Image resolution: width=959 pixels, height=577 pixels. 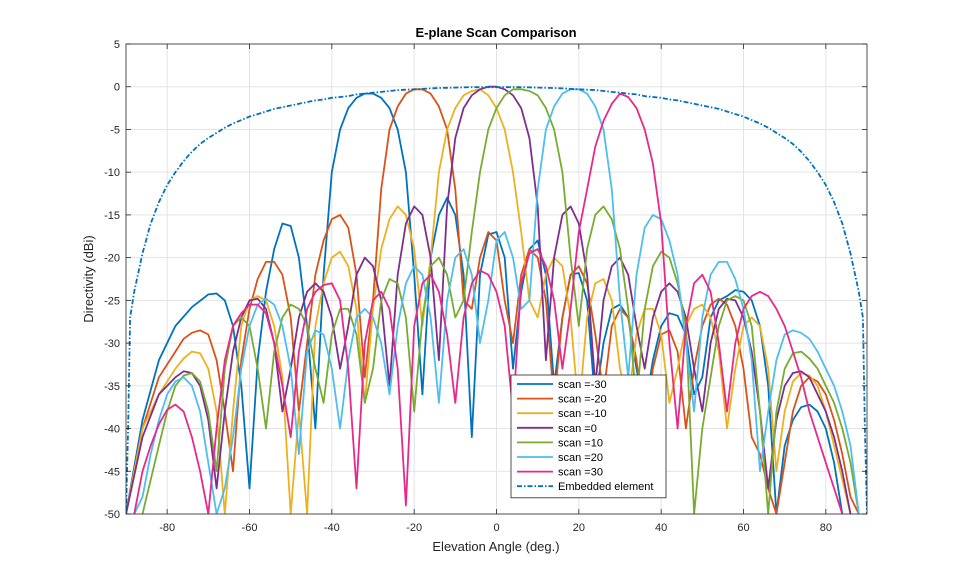 I want to click on y-tick-label: -40, so click(x=112, y=430).